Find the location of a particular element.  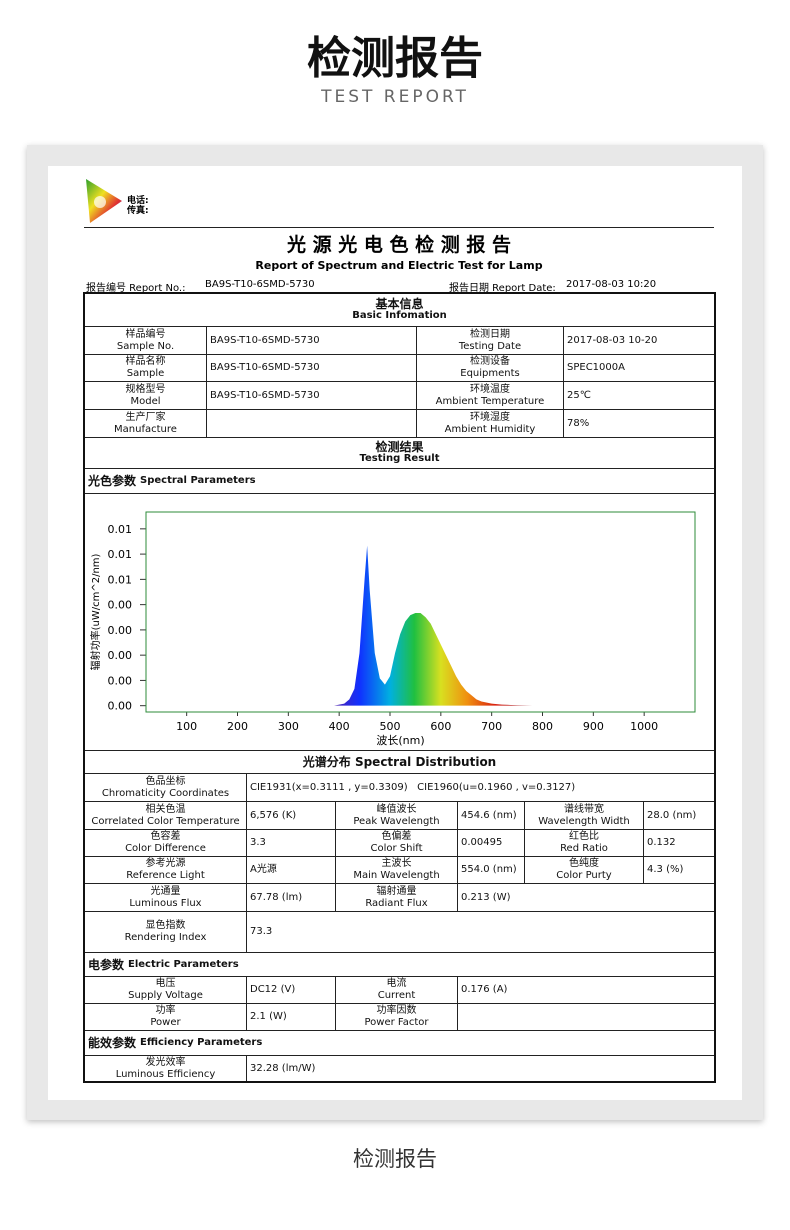

cell-text: 光通量 is located at coordinates (165, 891).